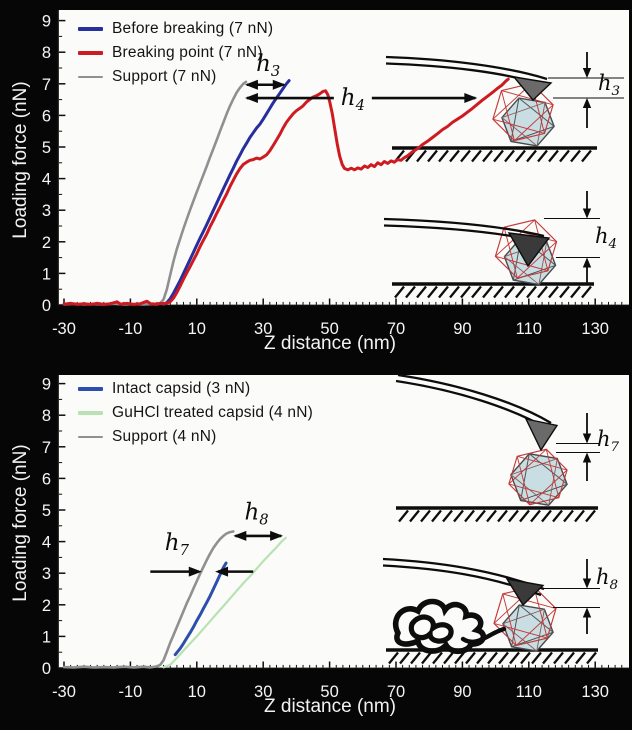  What do you see at coordinates (90, 77) in the screenshot?
I see `legend-swatch-gray-line` at bounding box center [90, 77].